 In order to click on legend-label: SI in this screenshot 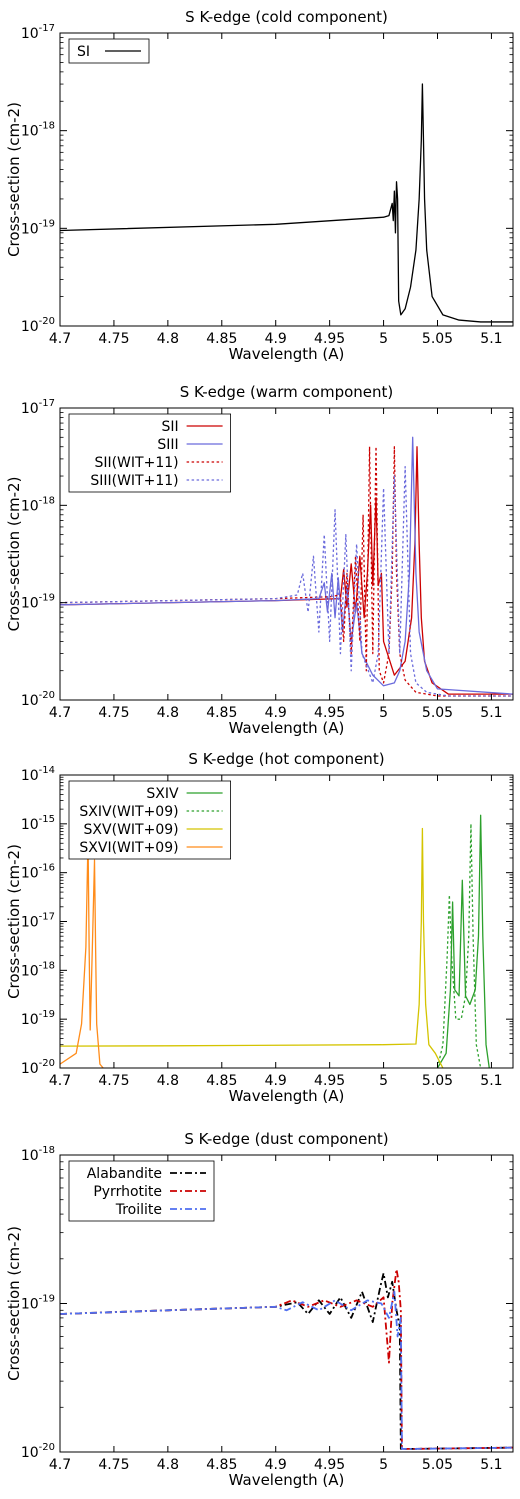, I will do `click(83, 52)`.